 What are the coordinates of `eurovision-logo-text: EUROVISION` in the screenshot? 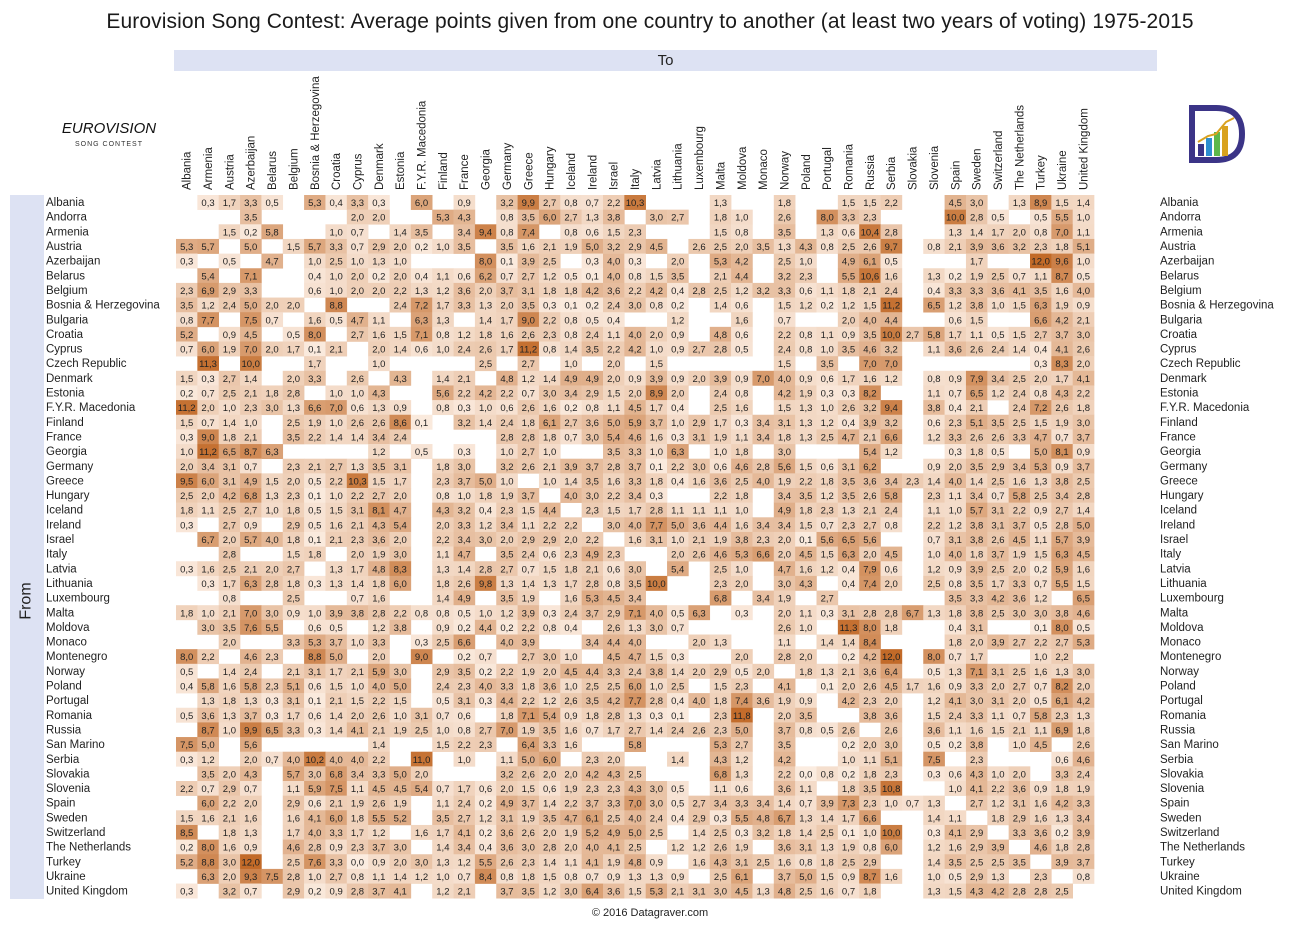 It's located at (109, 128).